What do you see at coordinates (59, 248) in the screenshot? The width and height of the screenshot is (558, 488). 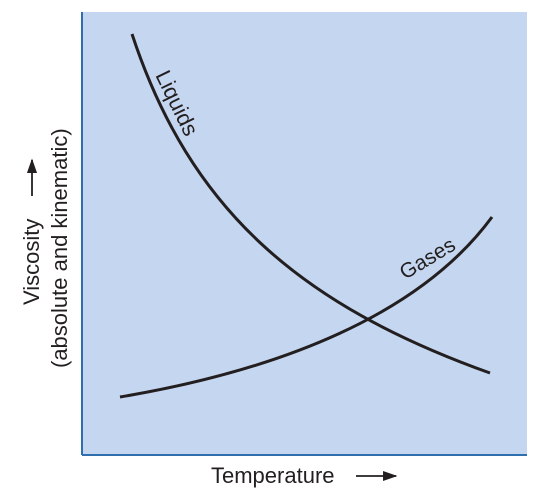 I see `y-axis-label-line2: (absolute and kinematic)` at bounding box center [59, 248].